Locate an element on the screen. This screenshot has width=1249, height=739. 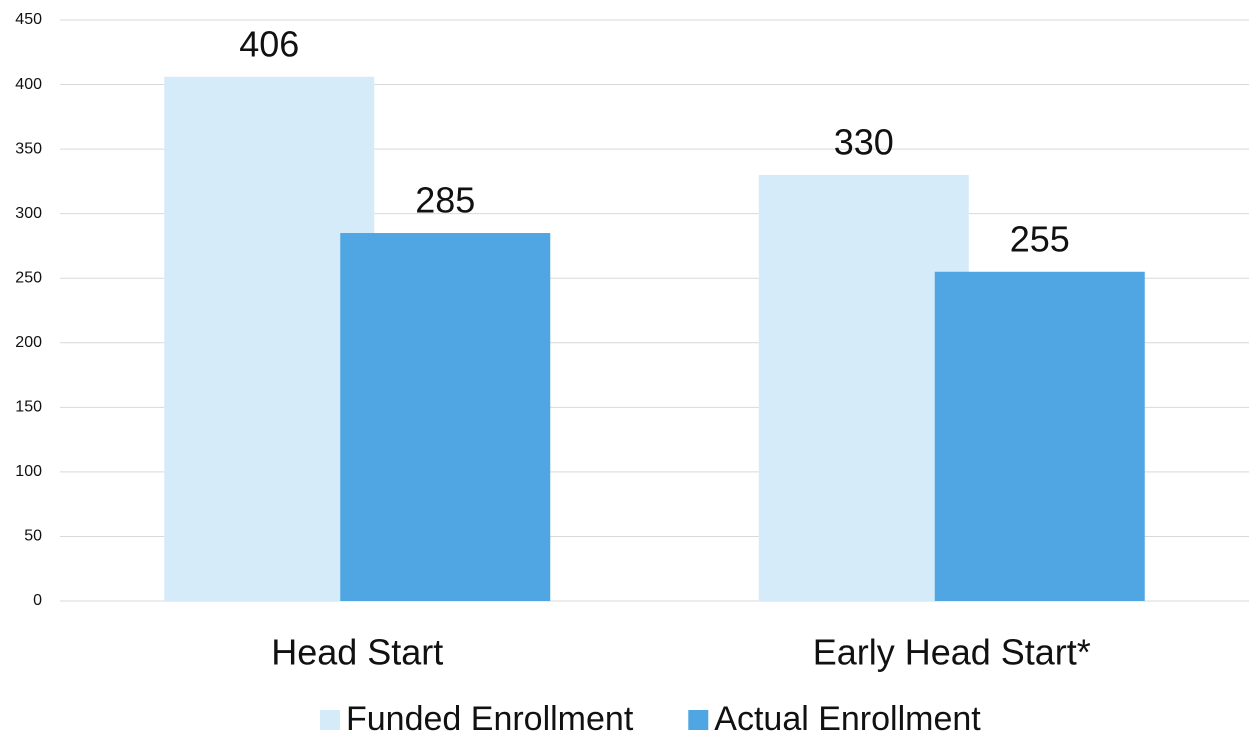
y-tick-label: 150 is located at coordinates (28, 407).